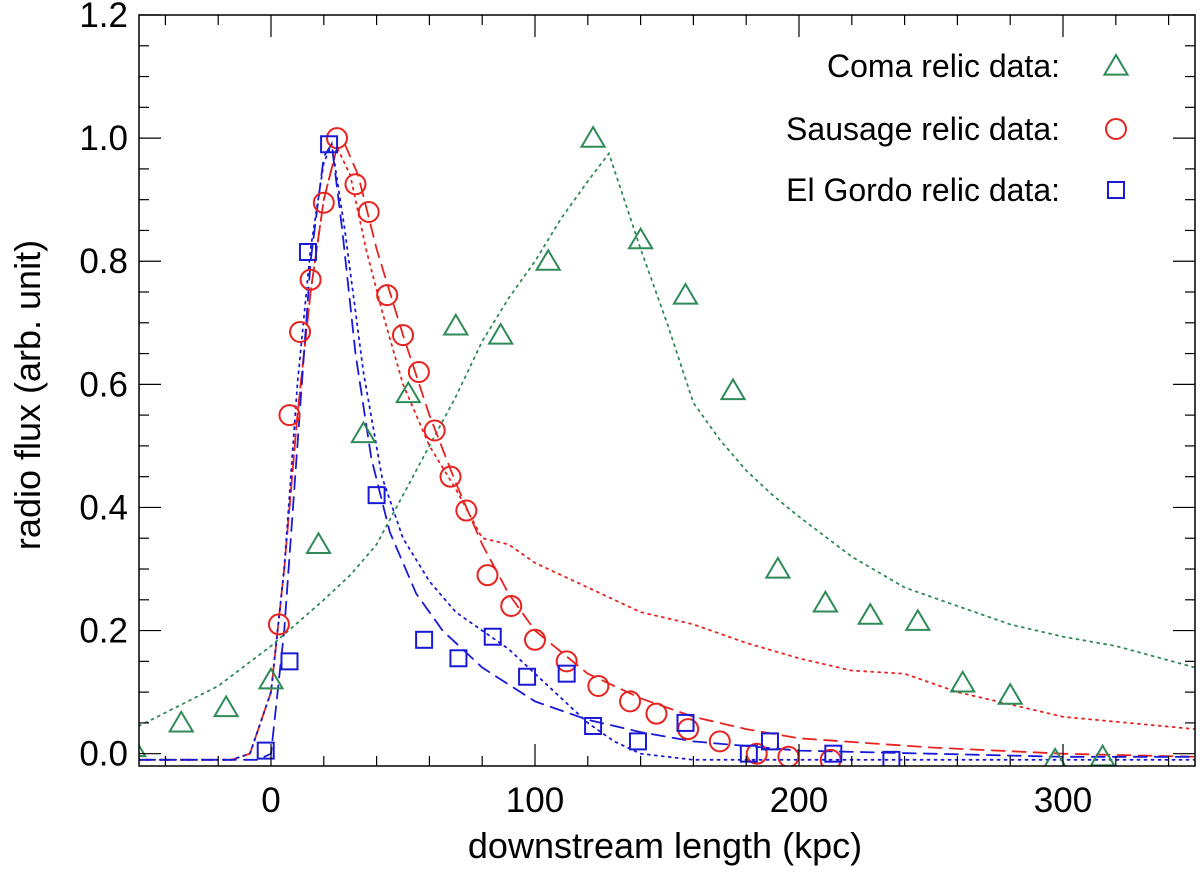  What do you see at coordinates (1116, 190) in the screenshot?
I see `legend-marker-square` at bounding box center [1116, 190].